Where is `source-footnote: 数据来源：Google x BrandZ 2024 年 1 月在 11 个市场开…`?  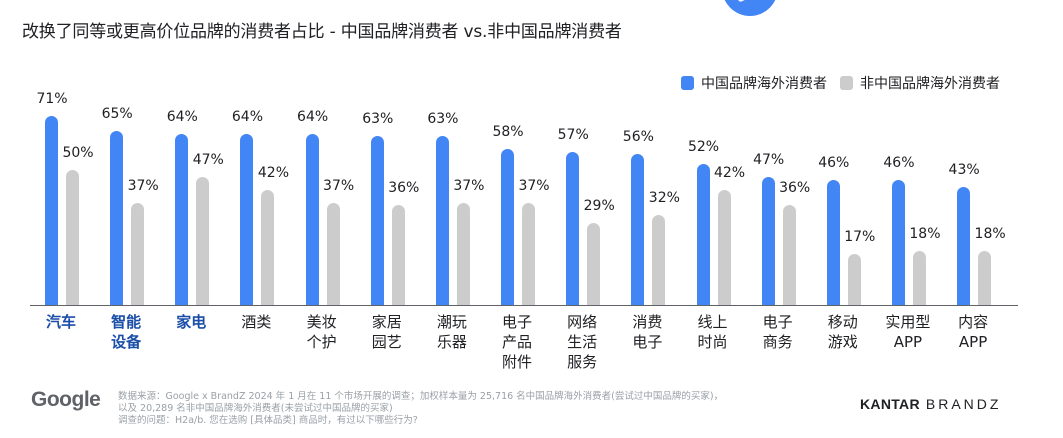
source-footnote: 数据来源：Google x BrandZ 2024 年 1 月在 11 个市场开… is located at coordinates (420, 409).